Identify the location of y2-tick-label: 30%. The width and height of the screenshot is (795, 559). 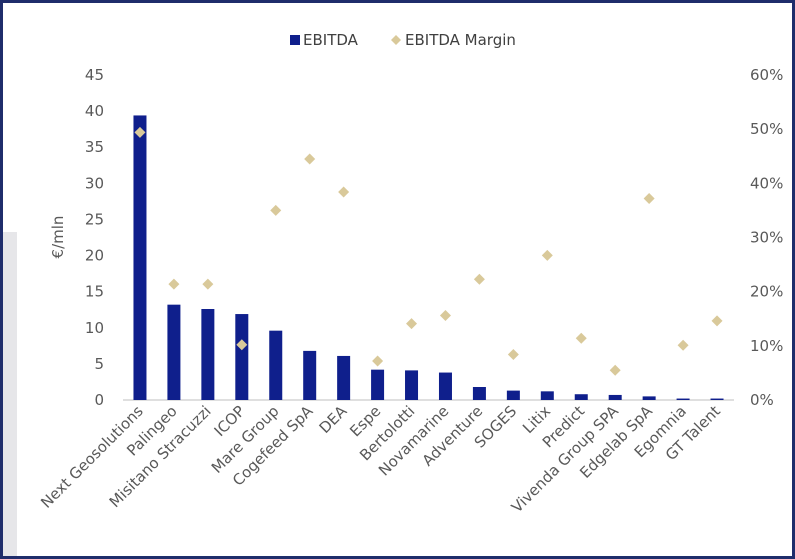
(766, 238).